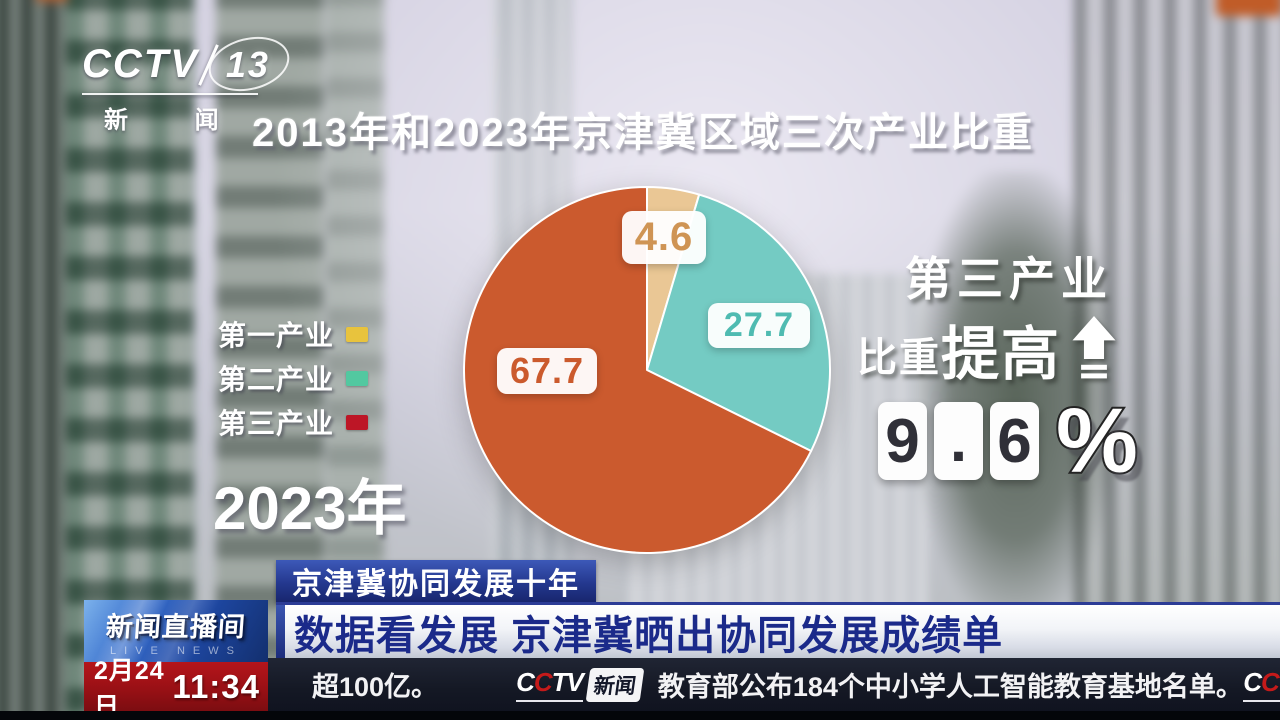 The width and height of the screenshot is (1280, 720). I want to click on chart-title: 2013年和2023年京津冀区域三次产业比重, so click(643, 133).